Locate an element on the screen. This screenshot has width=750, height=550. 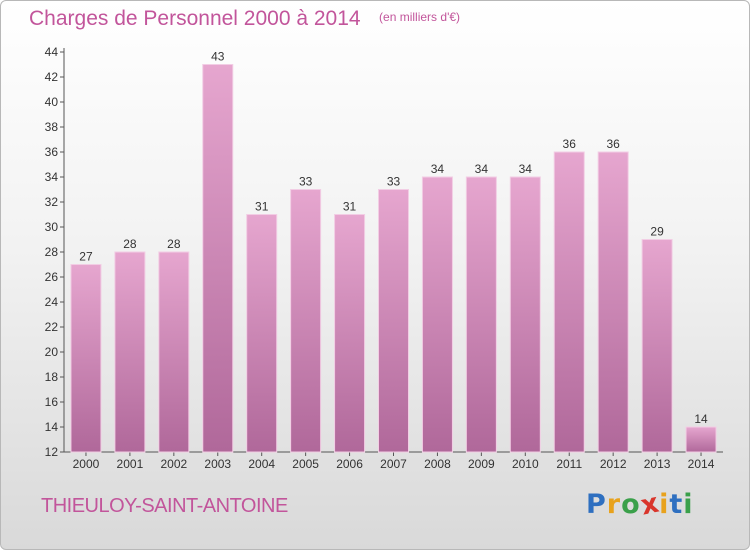
bar-2010 is located at coordinates (525, 314).